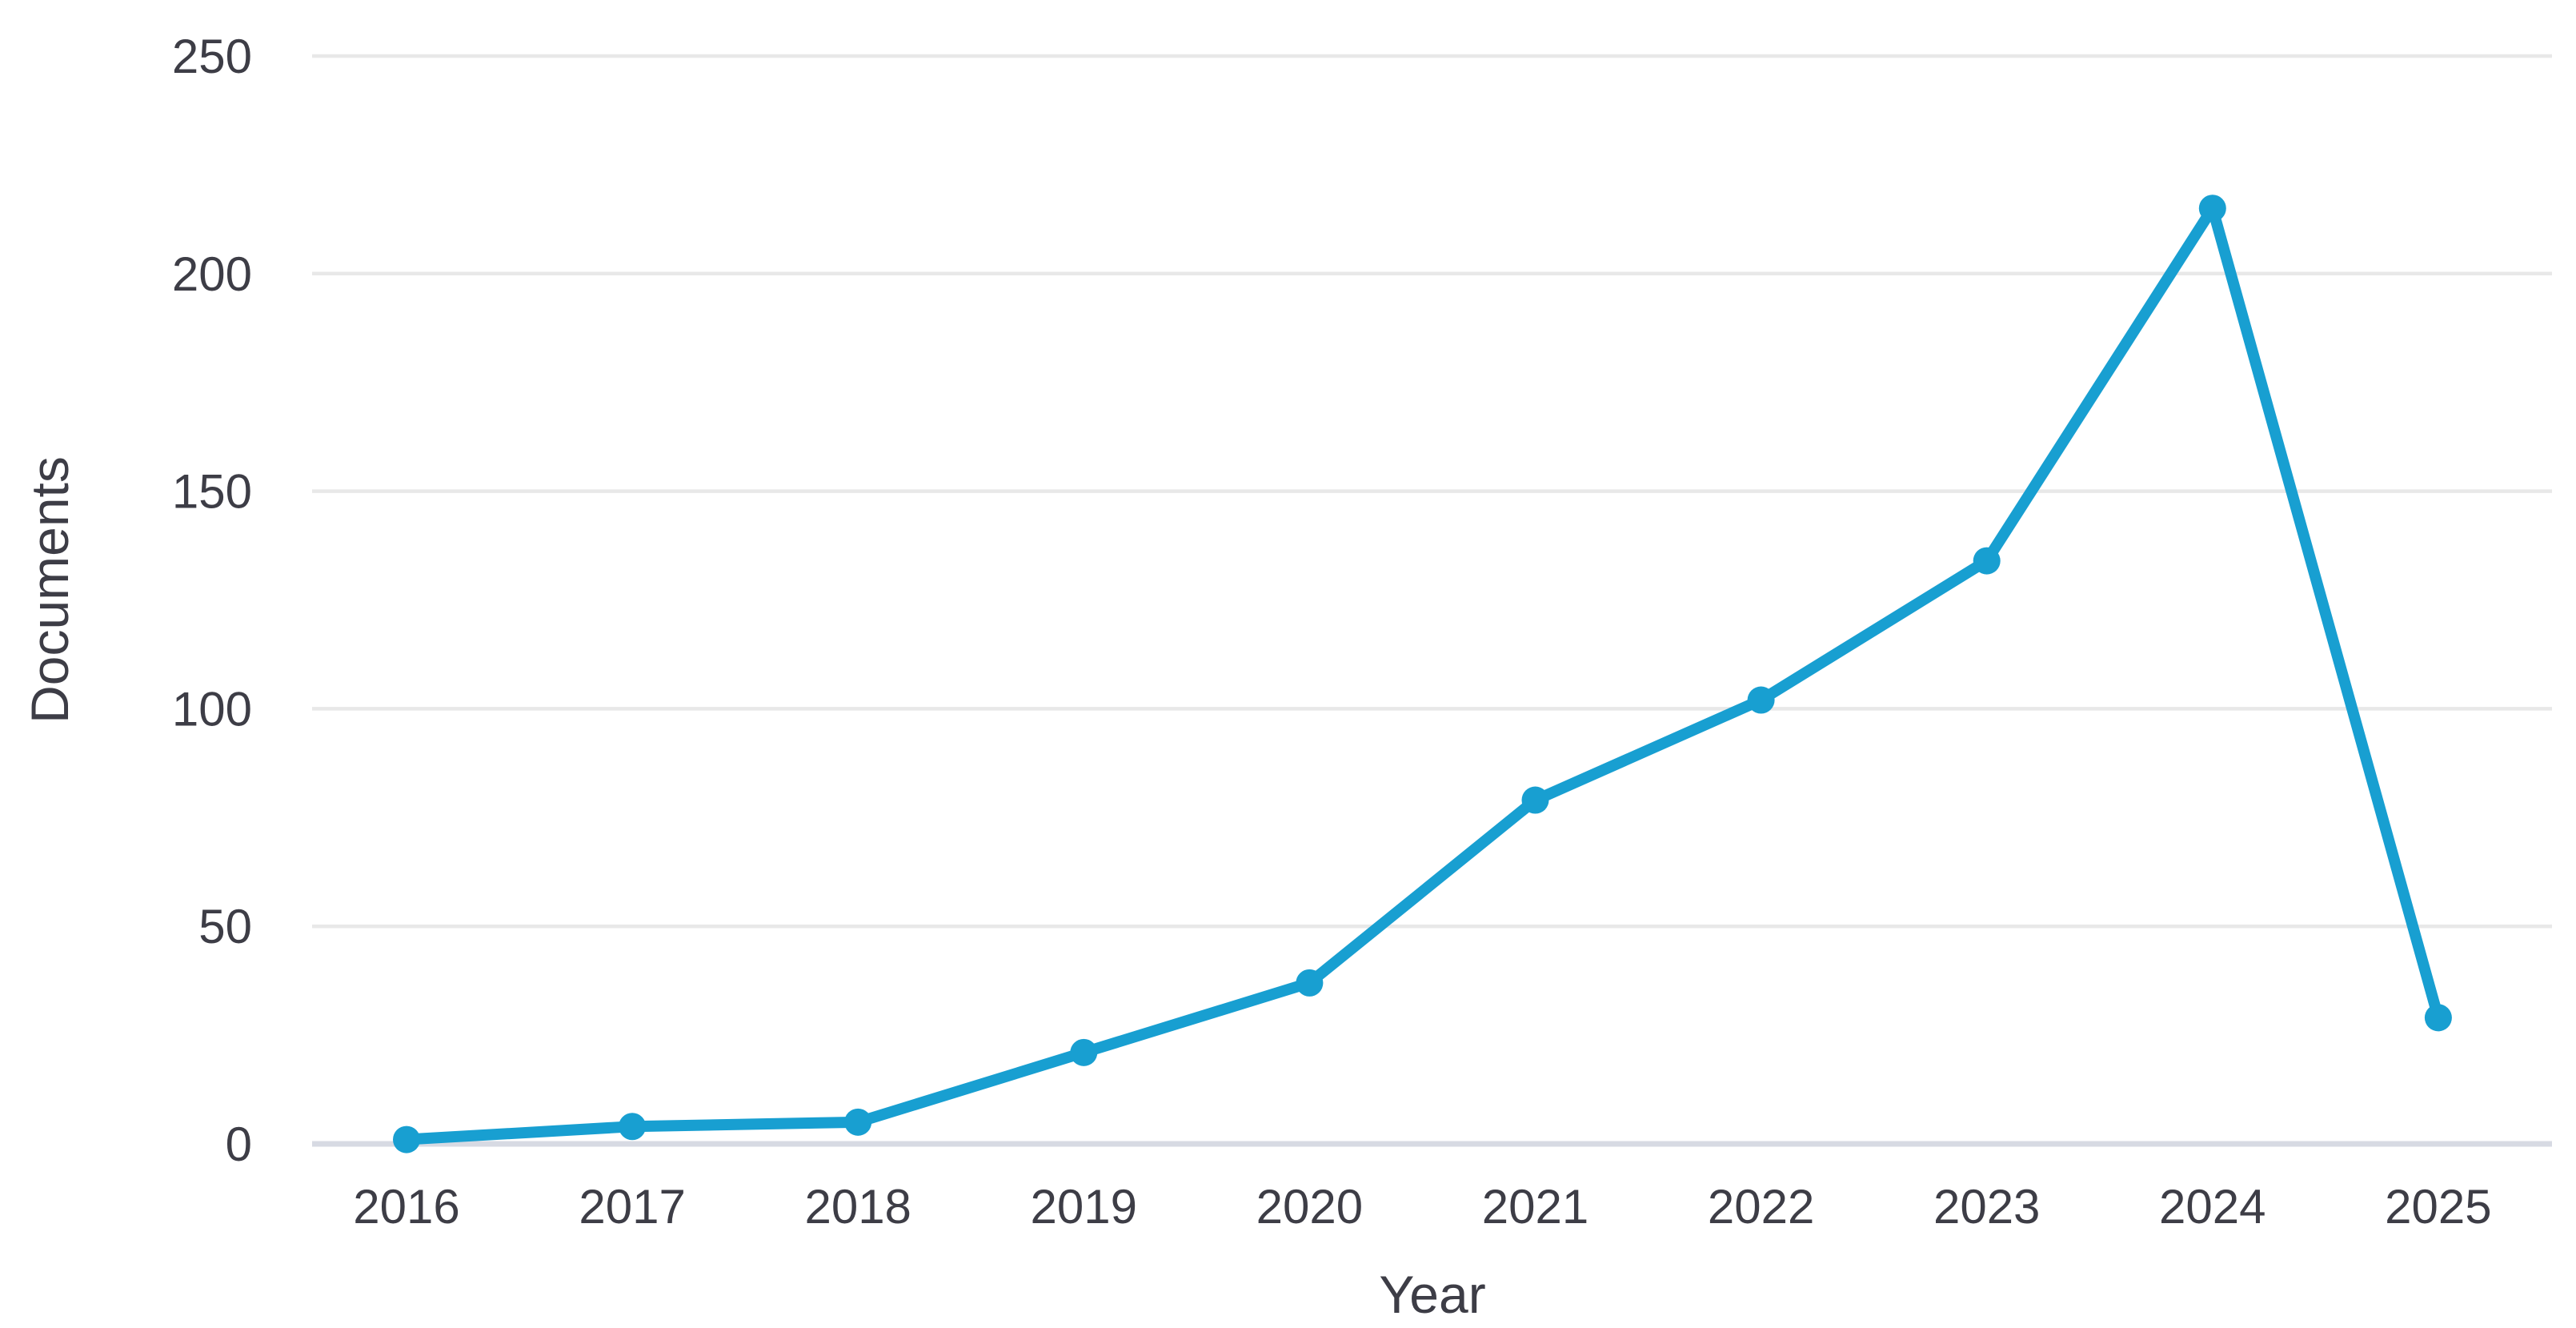 This screenshot has height=1328, width=2576. I want to click on data-point-2024, so click(2212, 209).